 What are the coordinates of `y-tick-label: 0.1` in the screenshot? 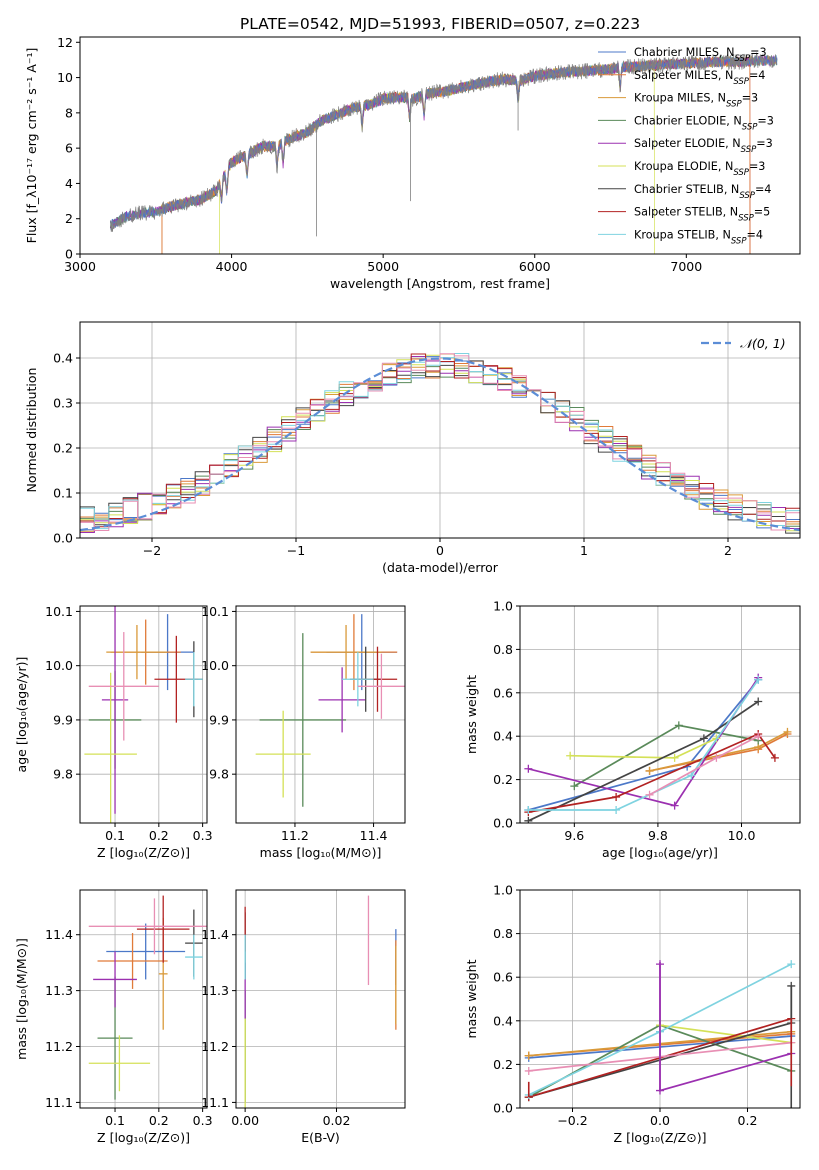 It's located at (63, 493).